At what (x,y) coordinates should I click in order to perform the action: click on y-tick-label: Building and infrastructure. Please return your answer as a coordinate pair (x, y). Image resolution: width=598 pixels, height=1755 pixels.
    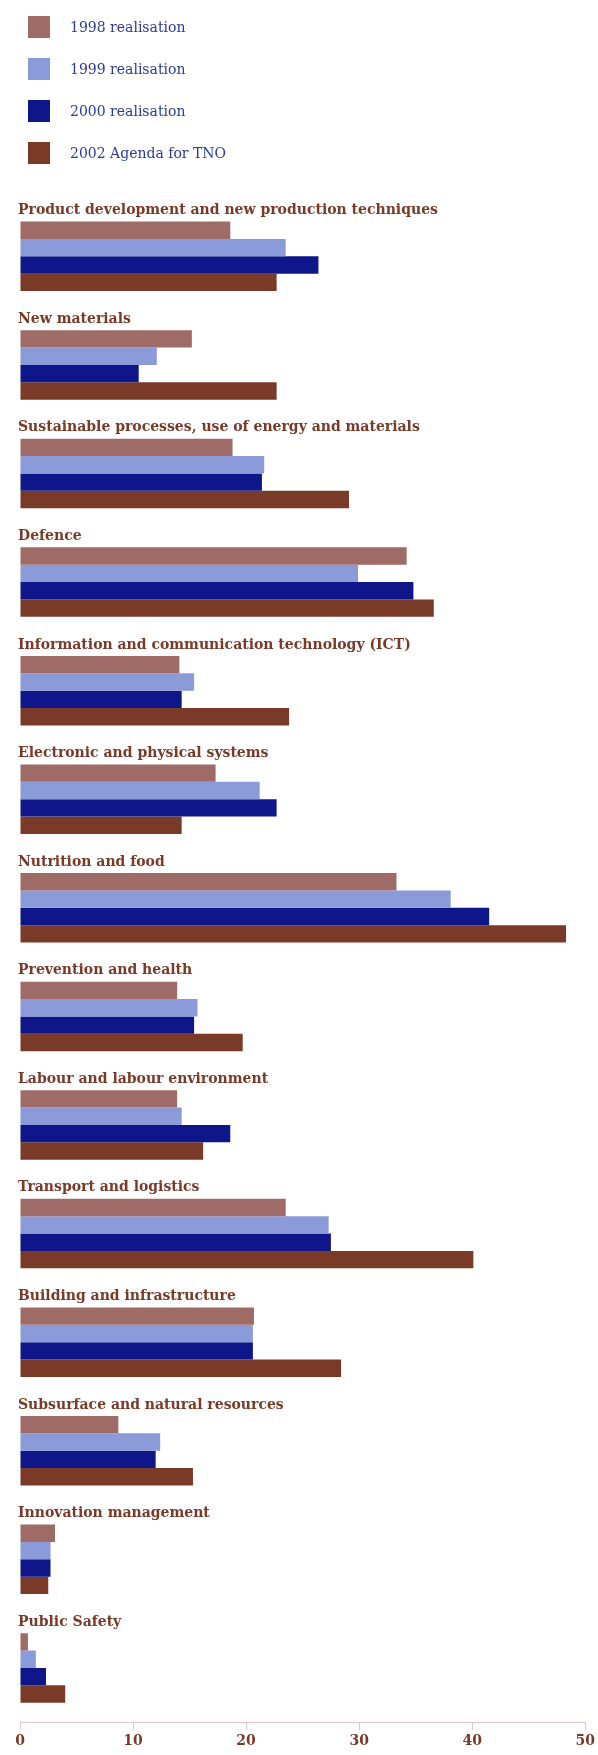
    Looking at the image, I should click on (127, 1295).